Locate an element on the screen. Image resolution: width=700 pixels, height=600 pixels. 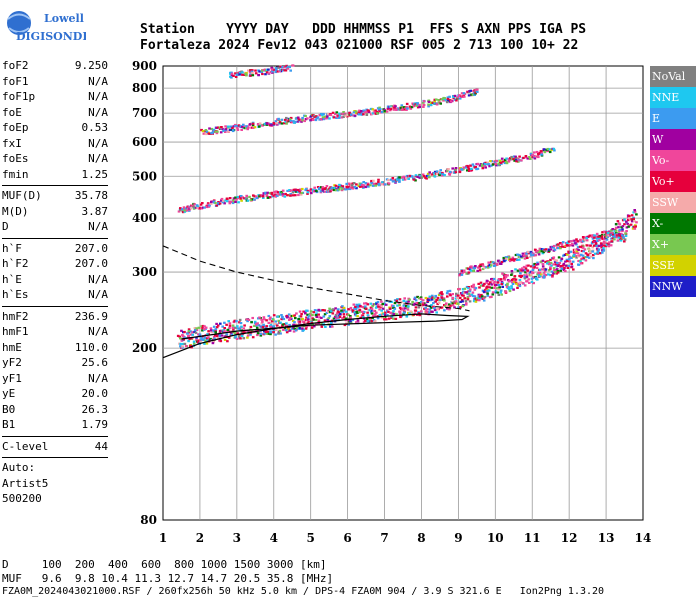
param-label: M(D) is located at coordinates (15, 211).